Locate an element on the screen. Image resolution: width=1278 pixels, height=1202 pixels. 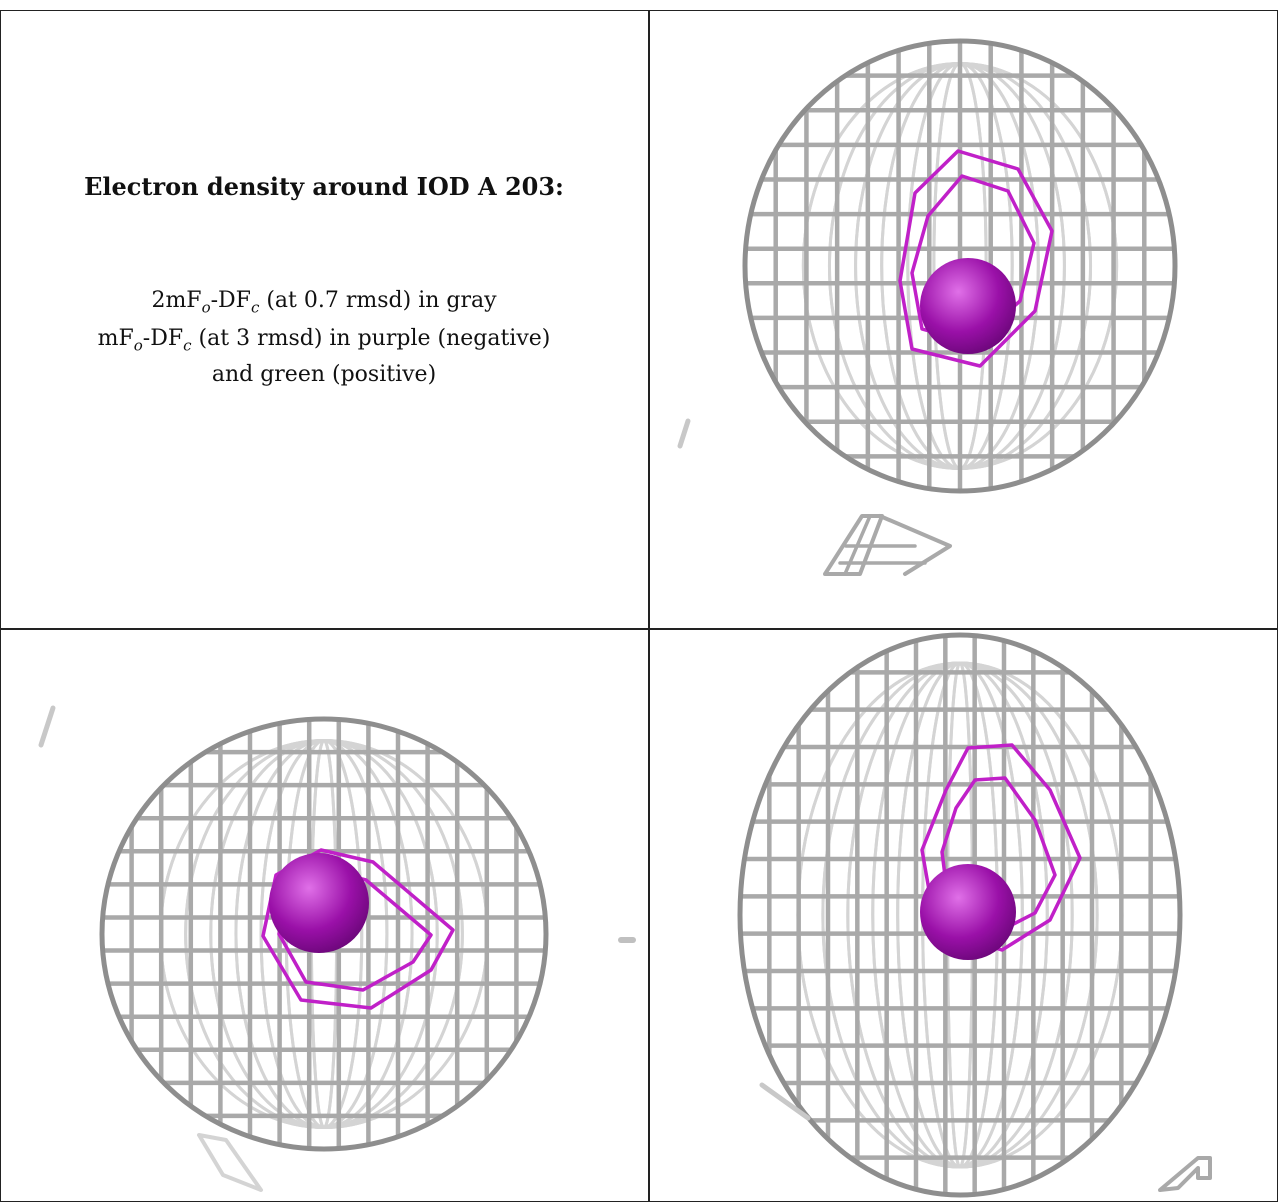
purple-blob-bl is located at coordinates (319, 903).